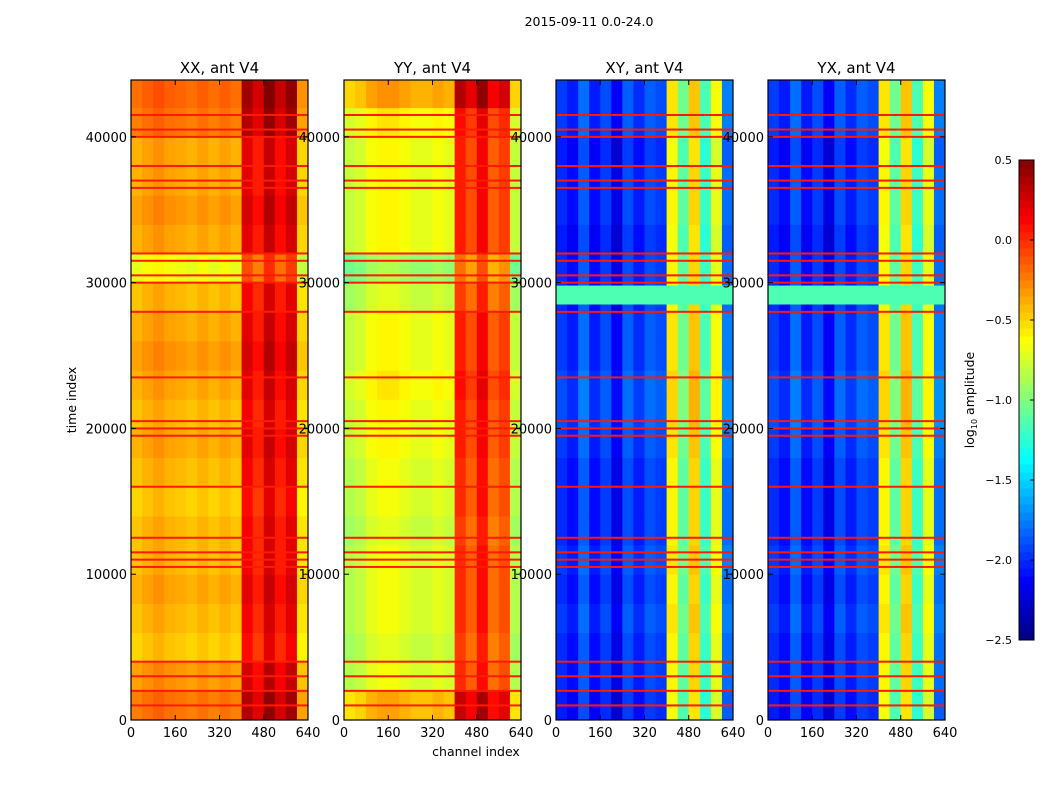  I want to click on x-tick-label: 160, so click(812, 733).